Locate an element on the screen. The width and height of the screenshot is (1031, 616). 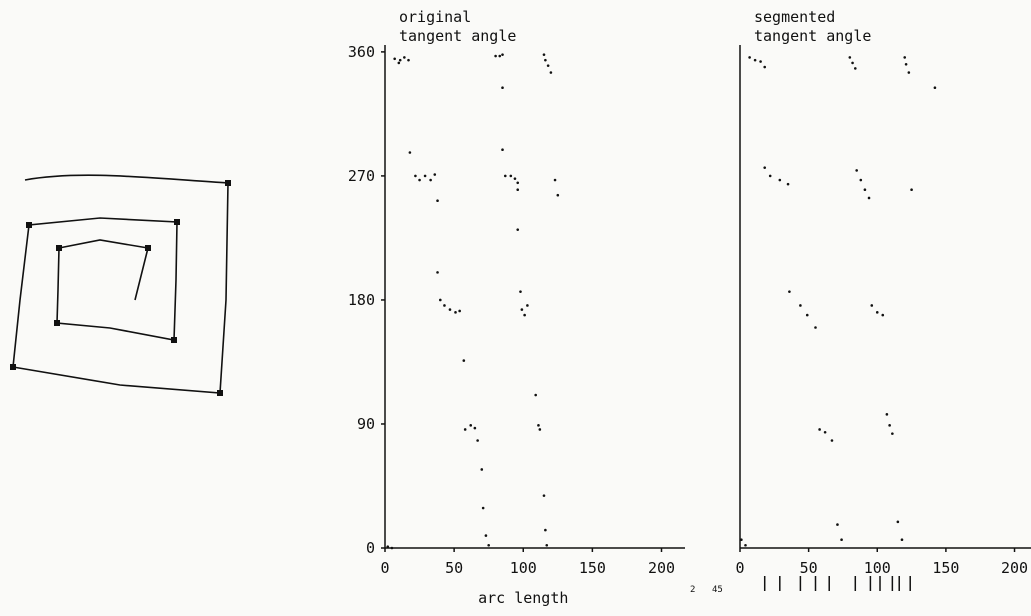
x-axis-label: arc length is located at coordinates (523, 598).